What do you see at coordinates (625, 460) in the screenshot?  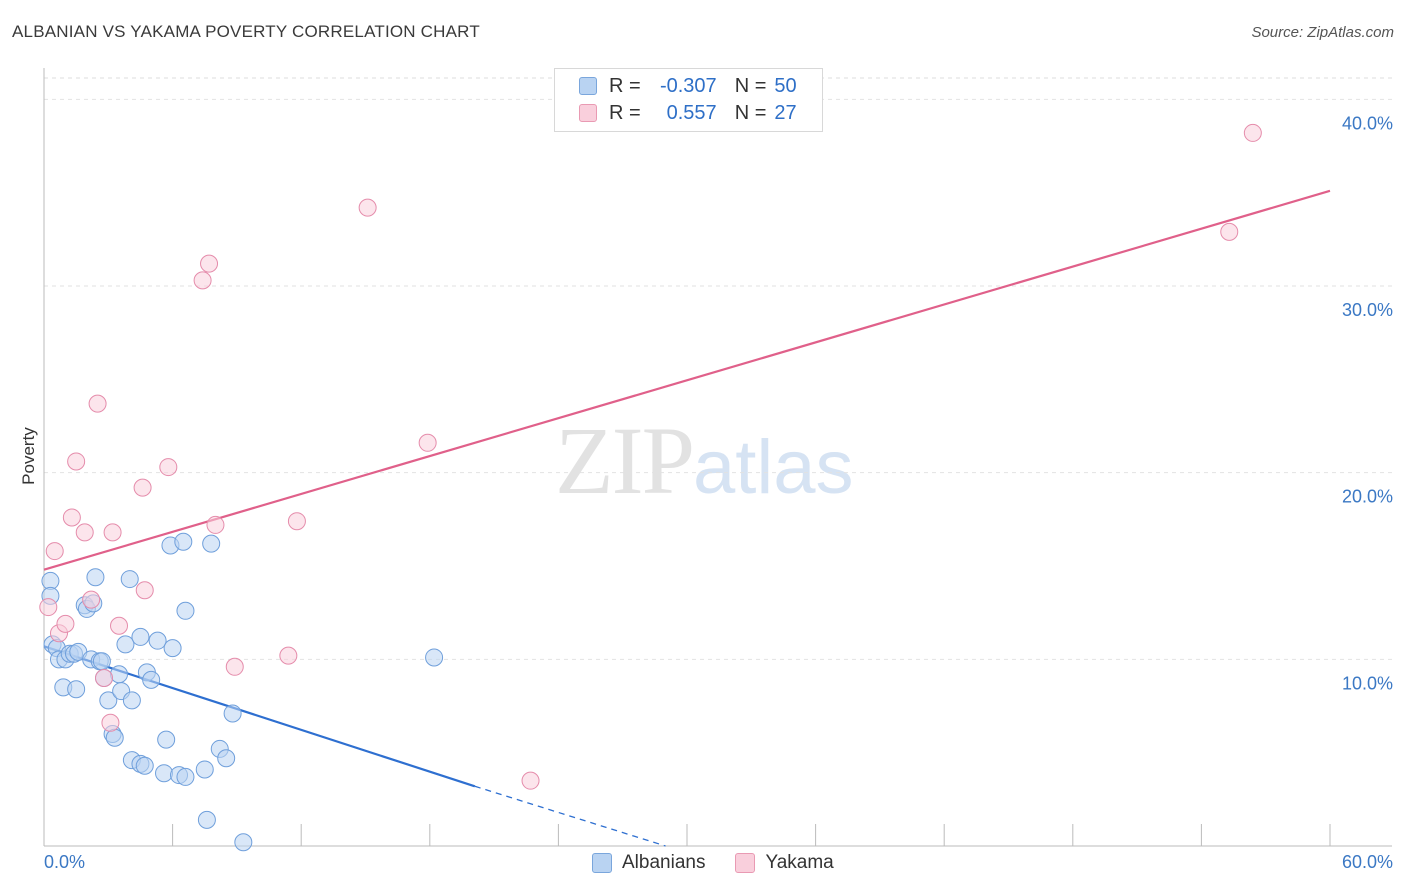 I see `watermark-zip: ZIP` at bounding box center [625, 460].